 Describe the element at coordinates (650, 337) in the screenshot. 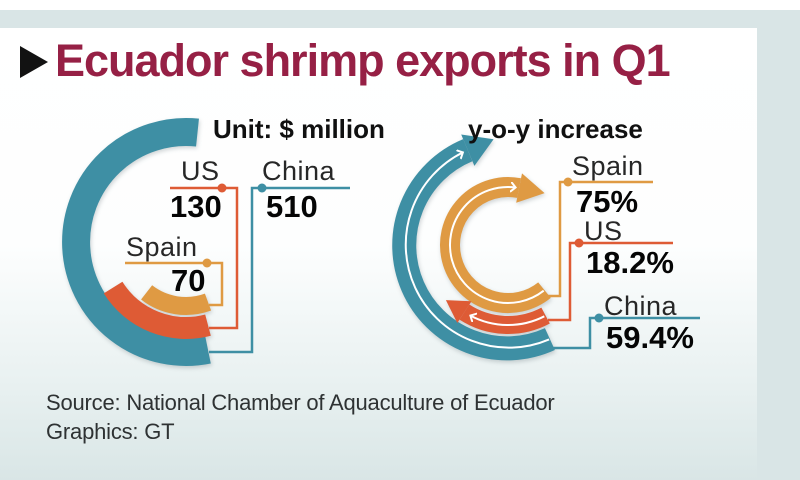

I see `china-growth-value: 59.4%` at that location.